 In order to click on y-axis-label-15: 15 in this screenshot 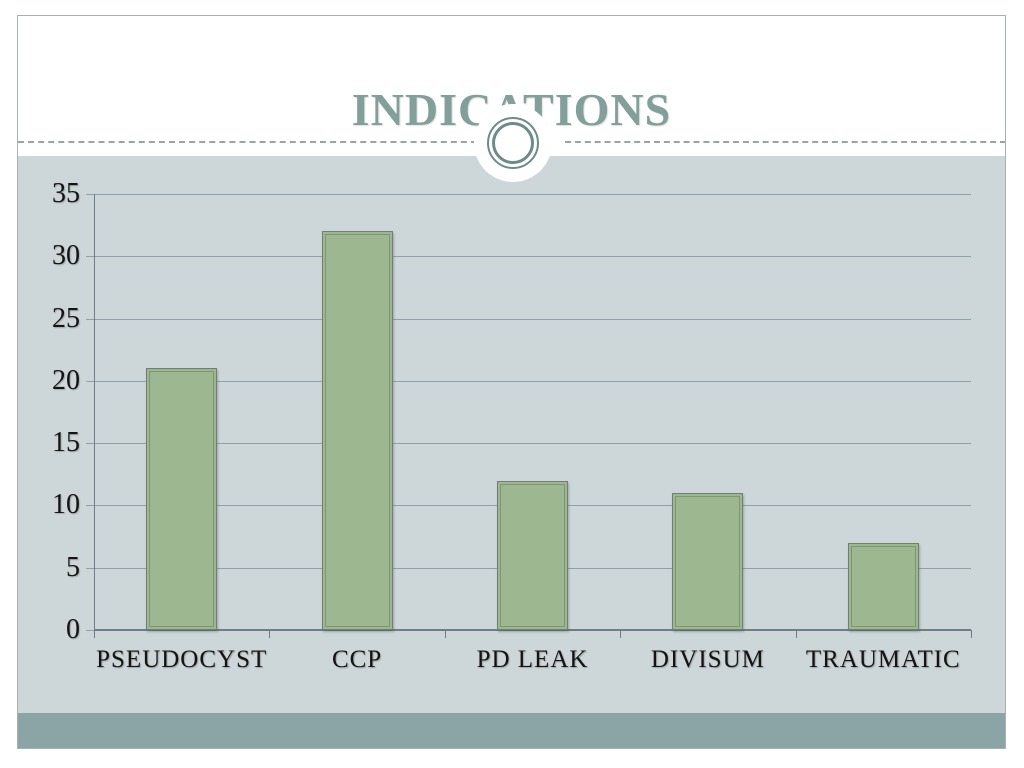, I will do `click(66, 443)`.